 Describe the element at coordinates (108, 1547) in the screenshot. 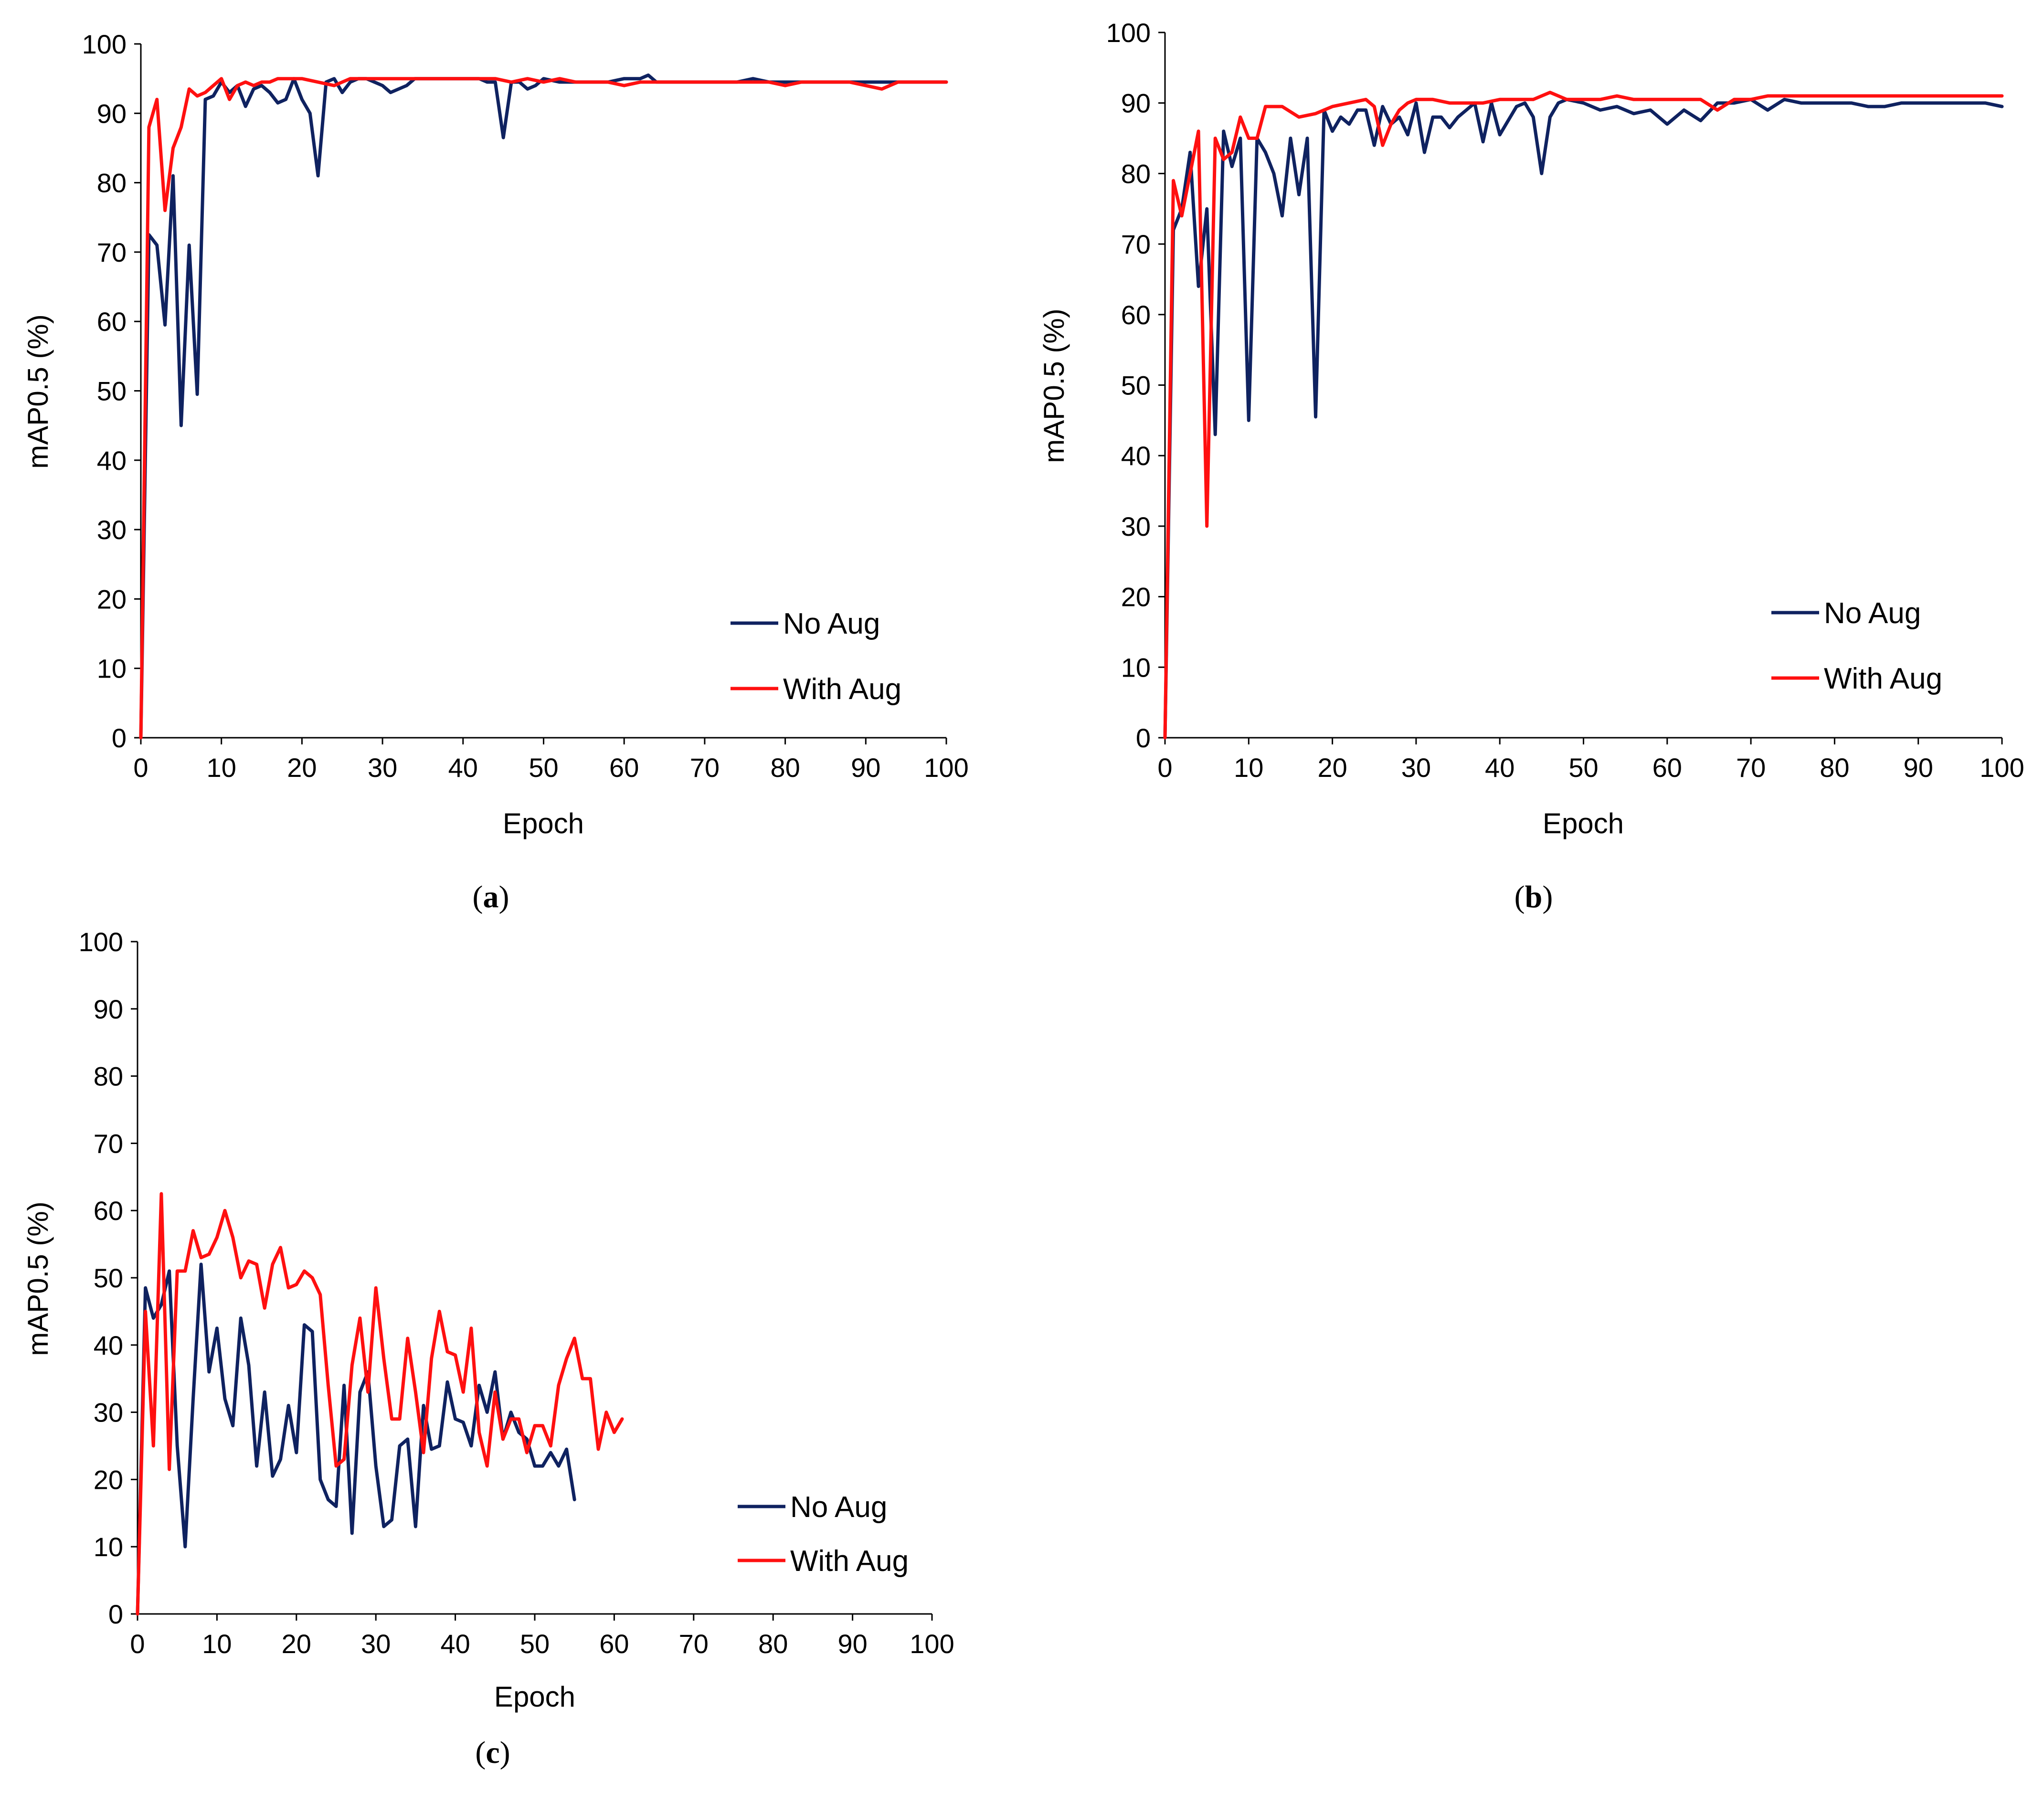

I see `y-tick-label-c-10: 10` at that location.